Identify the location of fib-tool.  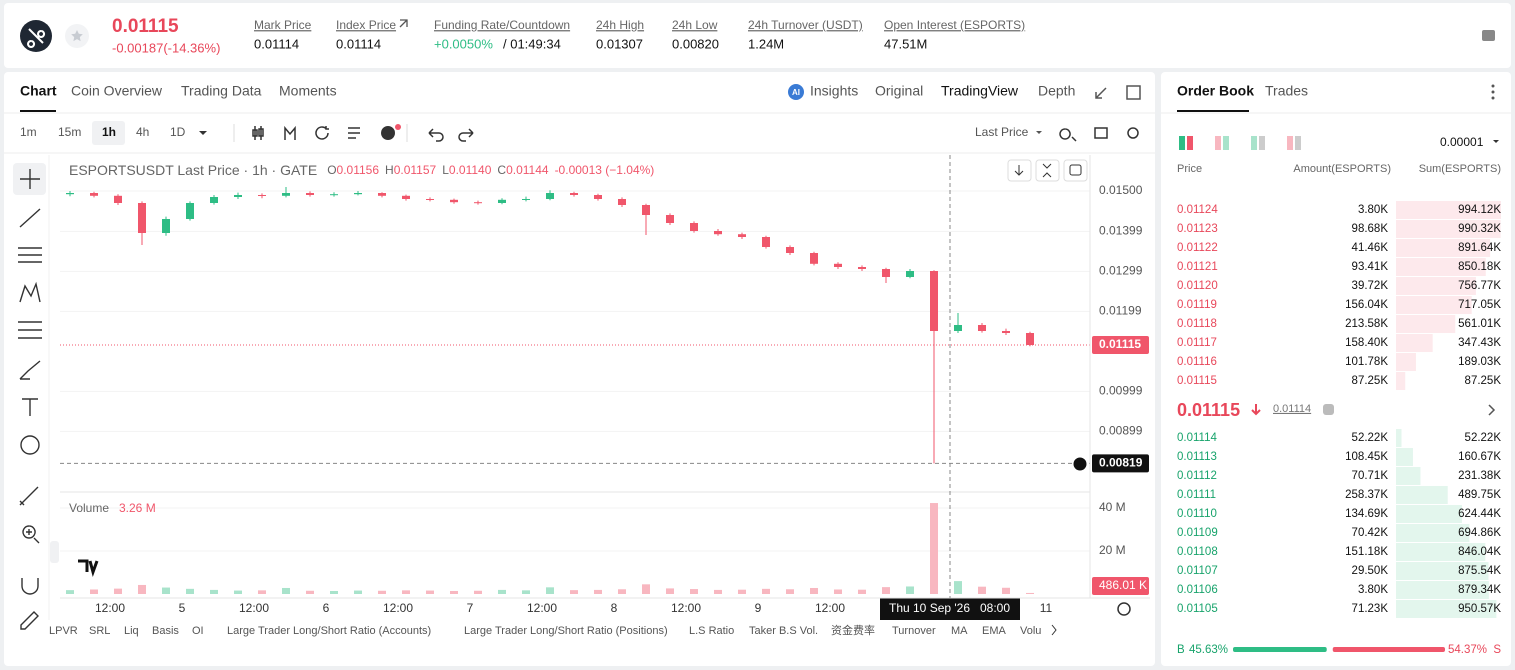
(30, 255).